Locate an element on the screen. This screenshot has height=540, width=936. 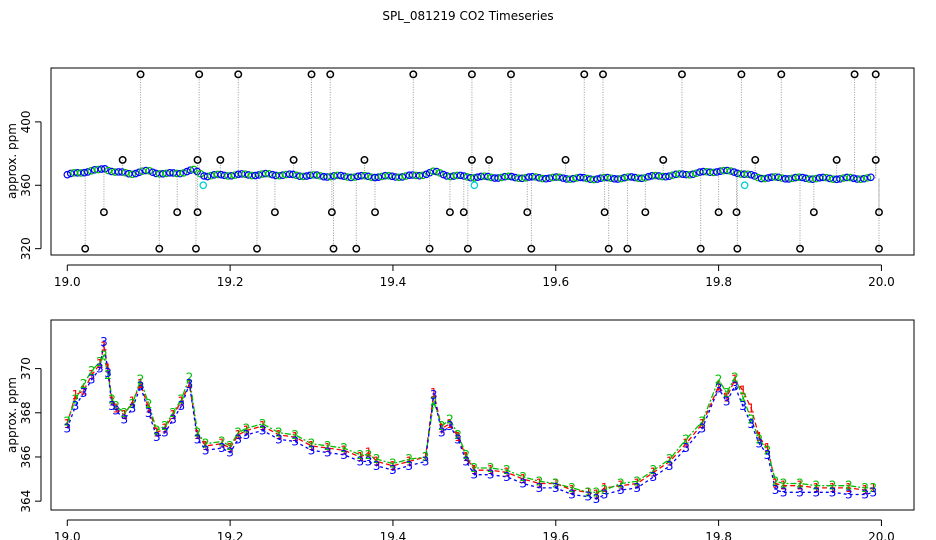
x-tick-label: 19.2 is located at coordinates (230, 535).